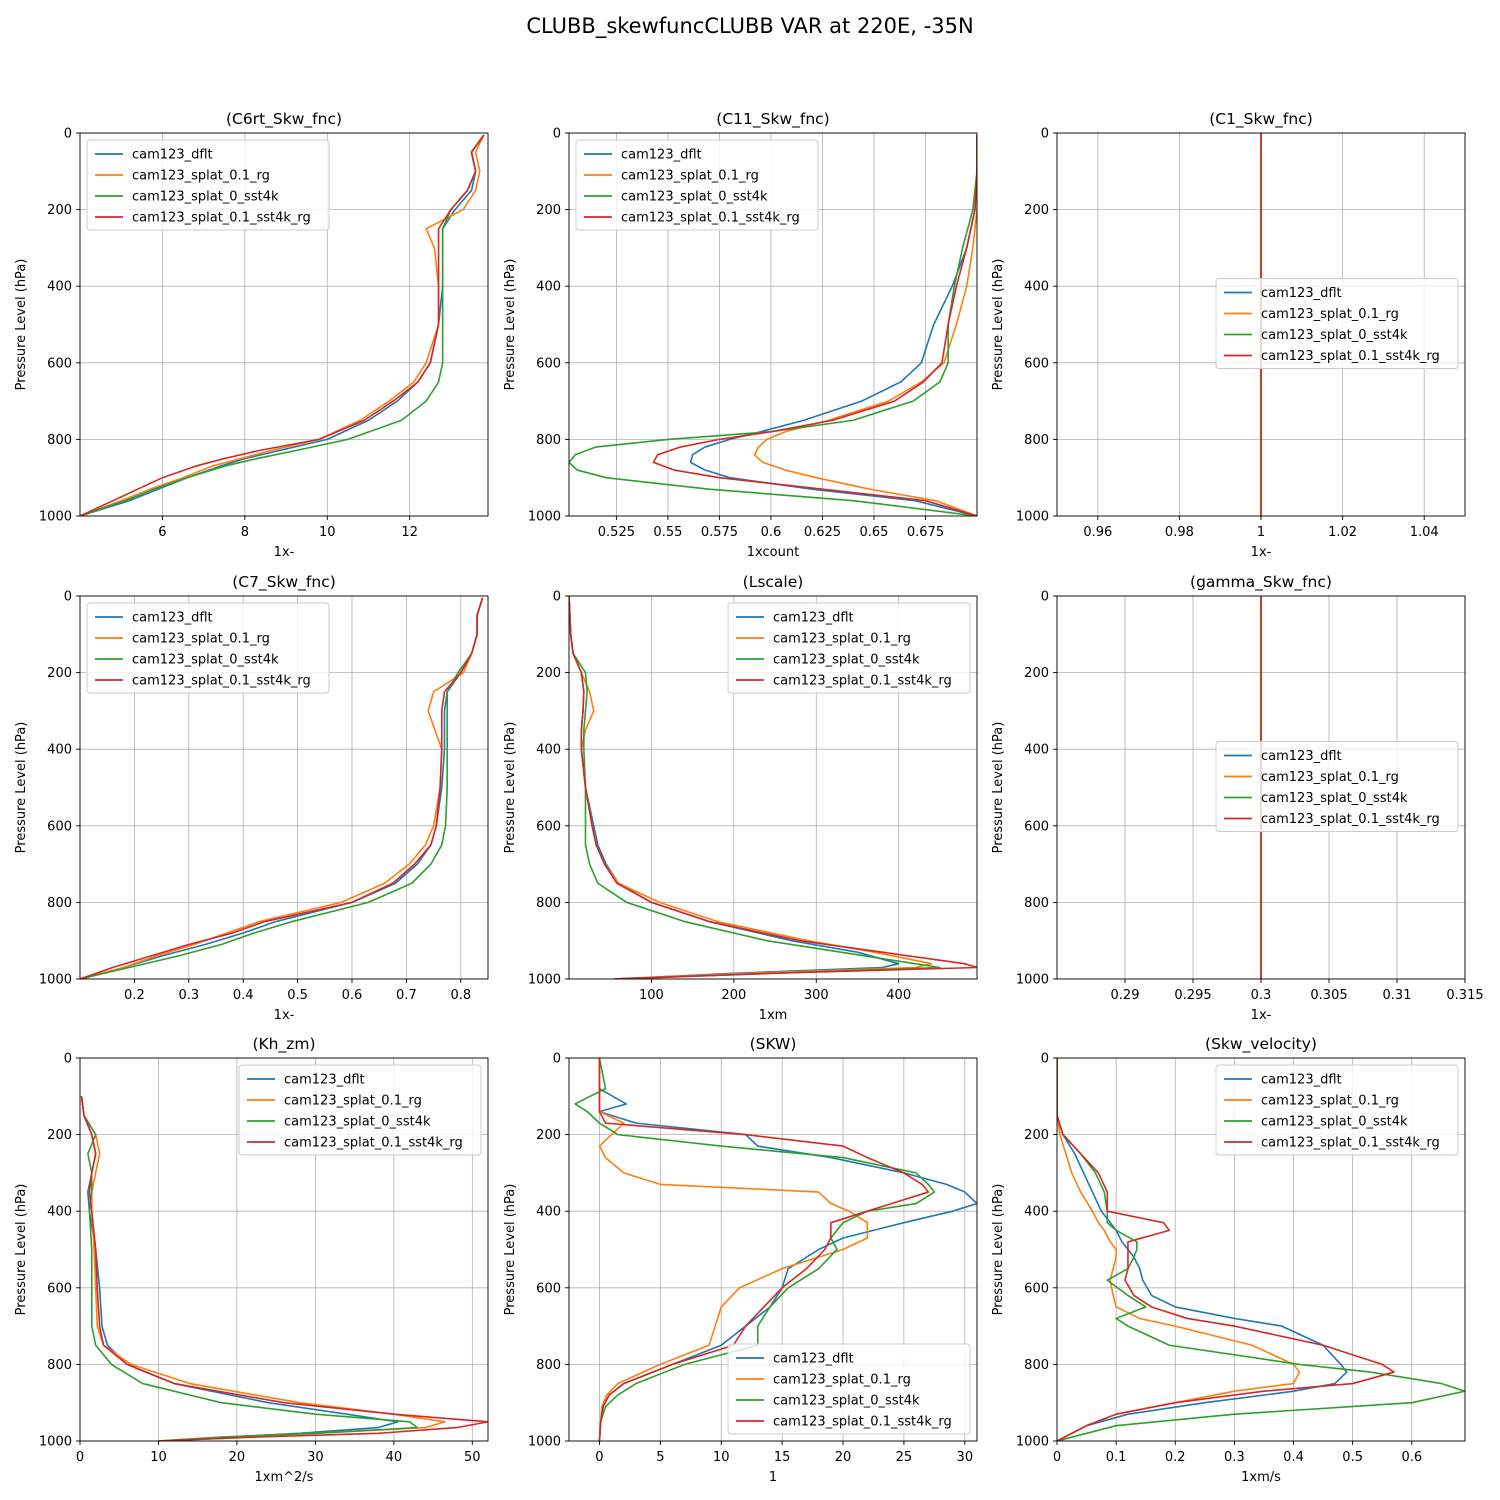  I want to click on x-tick-label: 0.1, so click(1116, 1457).